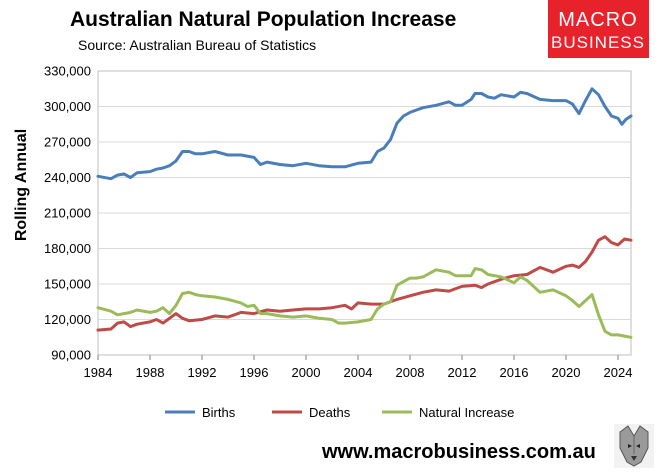 Image resolution: width=659 pixels, height=472 pixels. What do you see at coordinates (566, 372) in the screenshot?
I see `x-tick-label: 2020` at bounding box center [566, 372].